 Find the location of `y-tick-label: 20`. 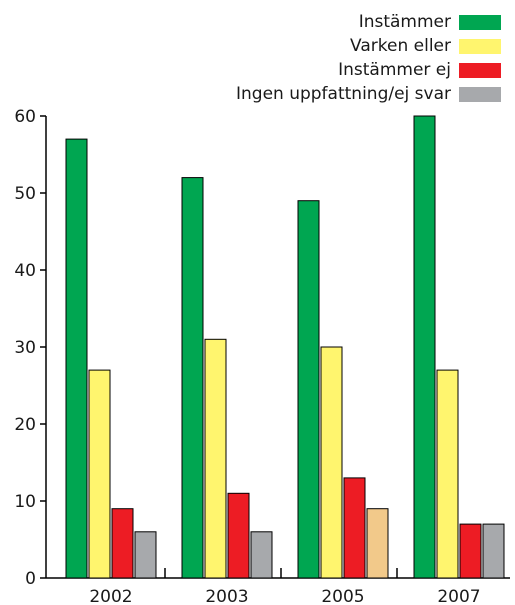

y-tick-label: 20 is located at coordinates (25, 425).